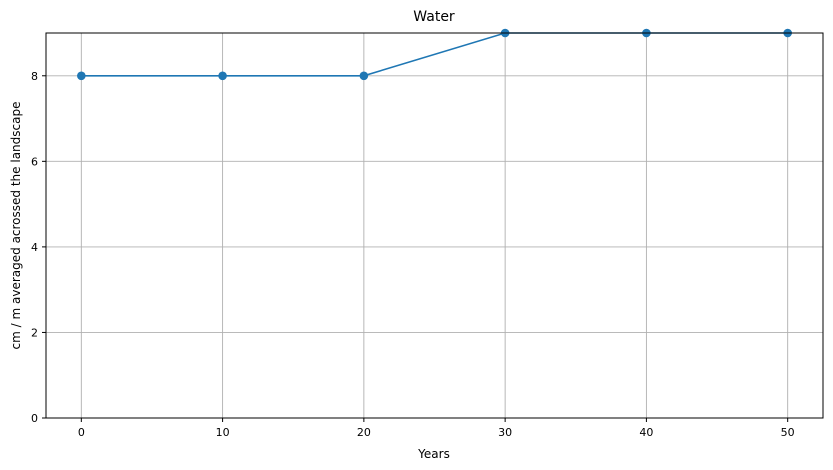  What do you see at coordinates (223, 432) in the screenshot?
I see `x-tick-label: 10` at bounding box center [223, 432].